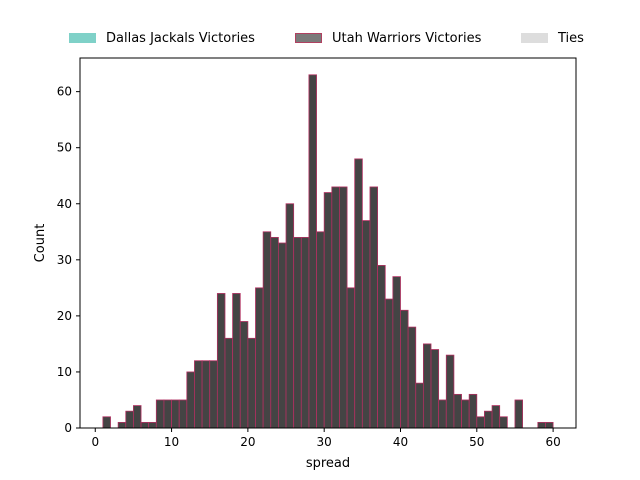 The width and height of the screenshot is (640, 480). I want to click on y-tick-label: 60, so click(64, 92).